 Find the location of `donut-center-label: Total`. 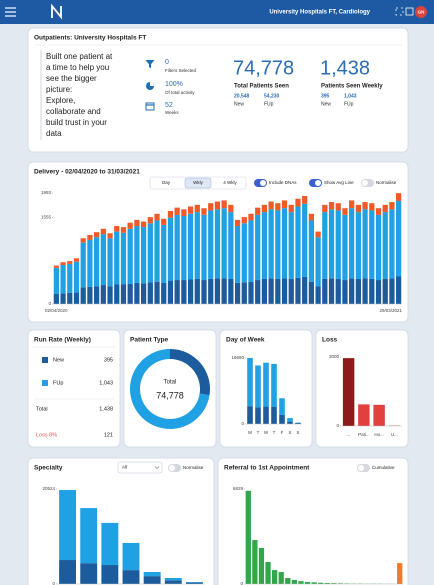

donut-center-label: Total is located at coordinates (170, 383).